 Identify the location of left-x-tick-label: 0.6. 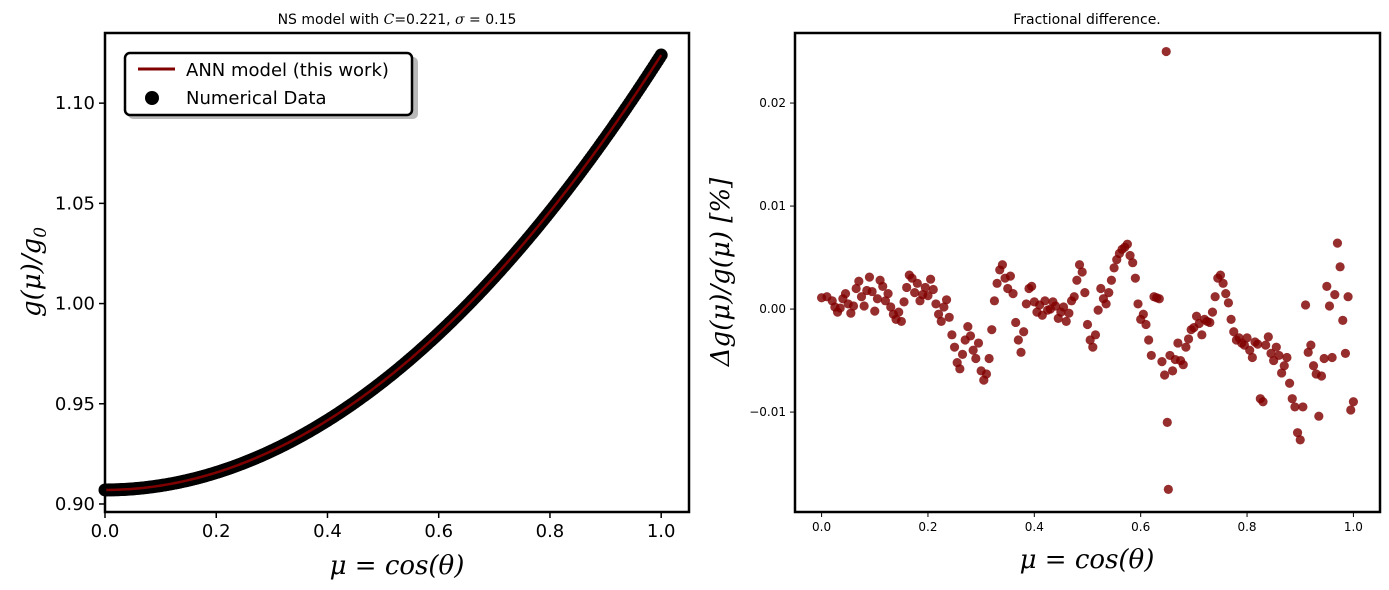
(438, 531).